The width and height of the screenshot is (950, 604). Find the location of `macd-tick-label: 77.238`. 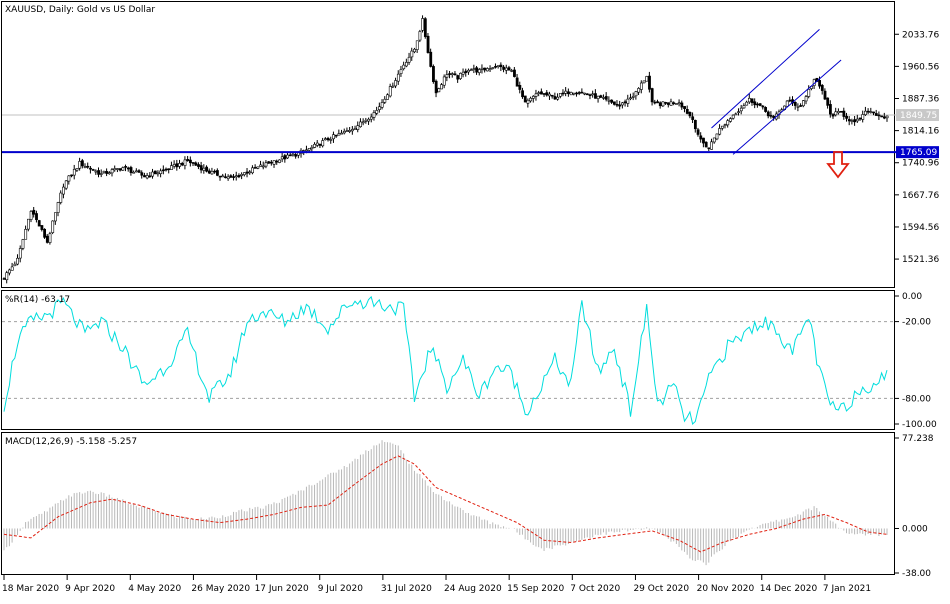

macd-tick-label: 77.238 is located at coordinates (918, 439).